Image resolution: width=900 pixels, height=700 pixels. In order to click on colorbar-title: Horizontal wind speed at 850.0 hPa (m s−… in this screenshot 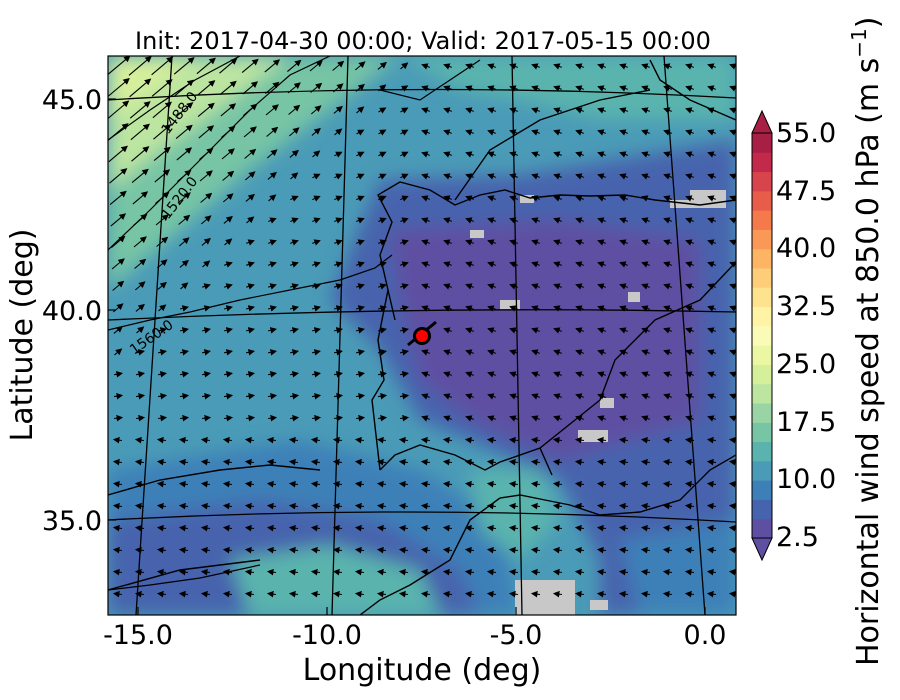, I will do `click(866, 341)`.